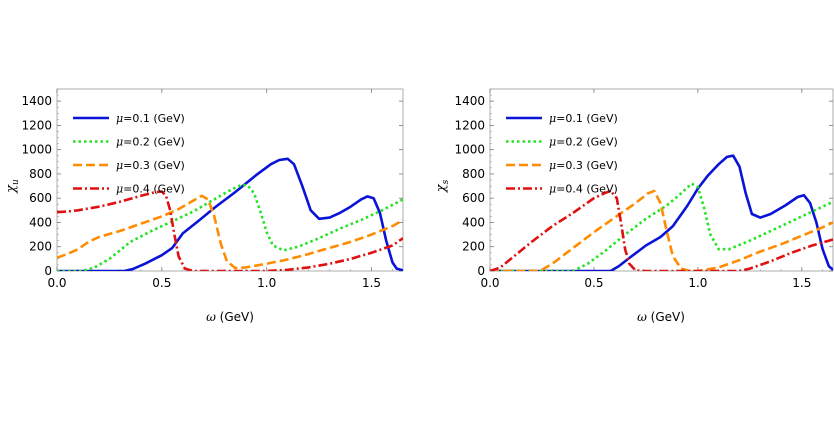 The height and width of the screenshot is (436, 834). Describe the element at coordinates (442, 186) in the screenshot. I see `y-axis-label: χs` at that location.